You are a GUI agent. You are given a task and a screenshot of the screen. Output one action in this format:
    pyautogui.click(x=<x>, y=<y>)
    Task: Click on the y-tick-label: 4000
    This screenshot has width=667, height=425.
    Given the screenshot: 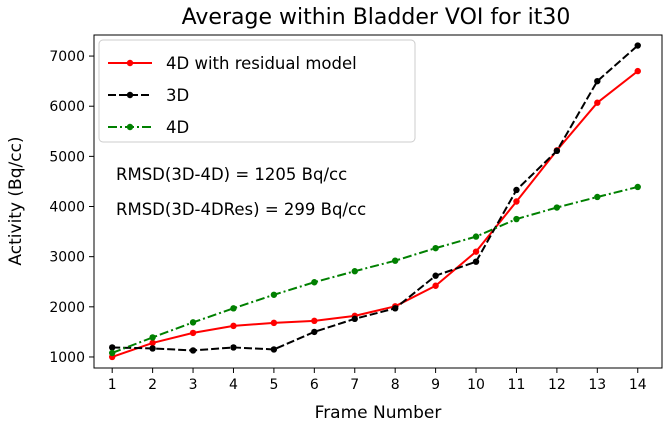 What is the action you would take?
    pyautogui.click(x=67, y=208)
    